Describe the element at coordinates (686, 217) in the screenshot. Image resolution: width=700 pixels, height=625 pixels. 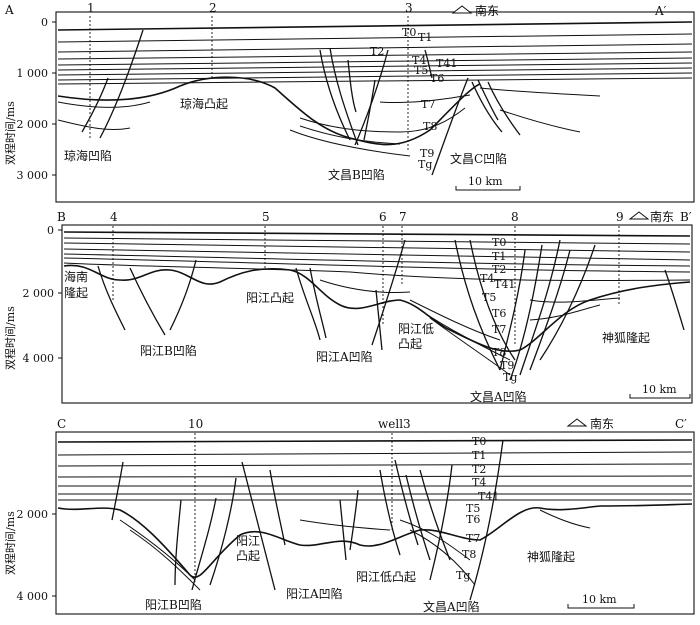
I see `panel-b-end-label: B′` at that location.